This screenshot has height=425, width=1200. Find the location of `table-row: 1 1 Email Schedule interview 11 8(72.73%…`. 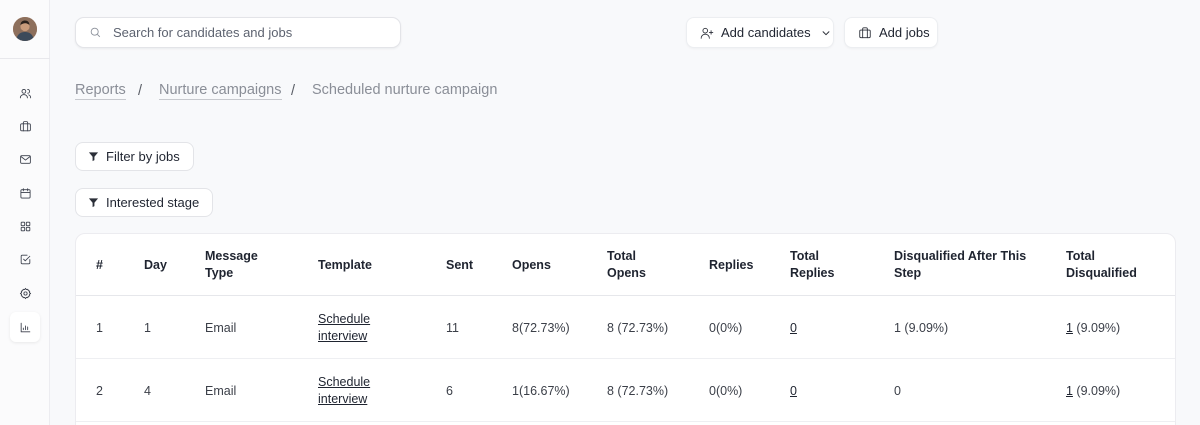

table-row: 1 1 Email Schedule interview 11 8(72.73%… is located at coordinates (625, 327).